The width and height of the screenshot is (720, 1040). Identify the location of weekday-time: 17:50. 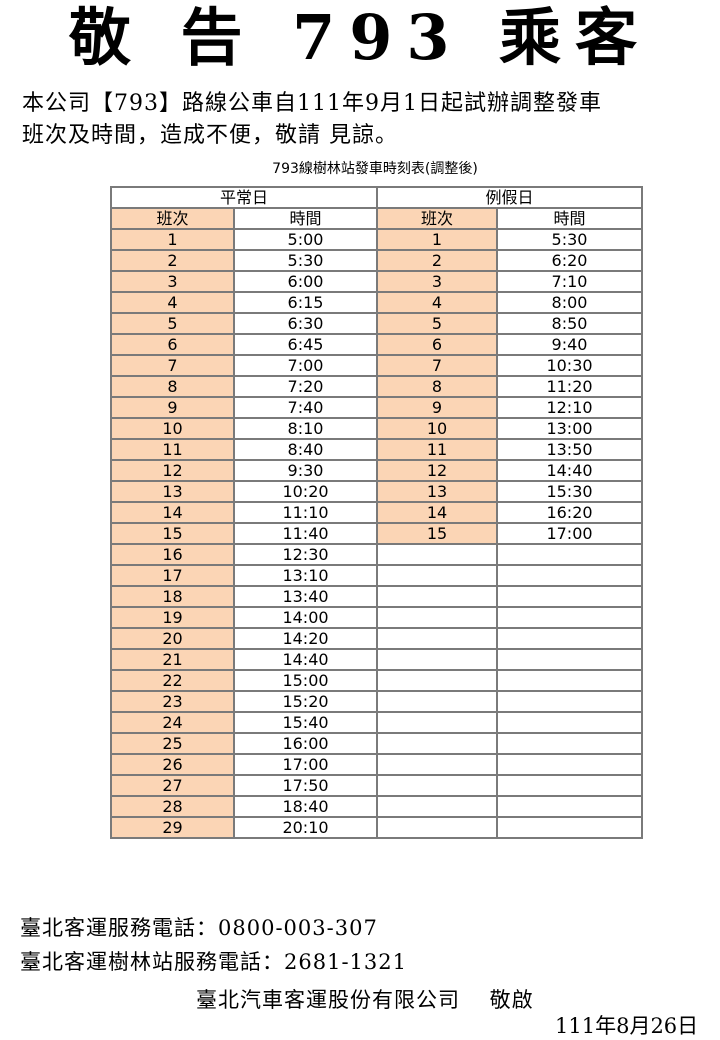
(305, 785).